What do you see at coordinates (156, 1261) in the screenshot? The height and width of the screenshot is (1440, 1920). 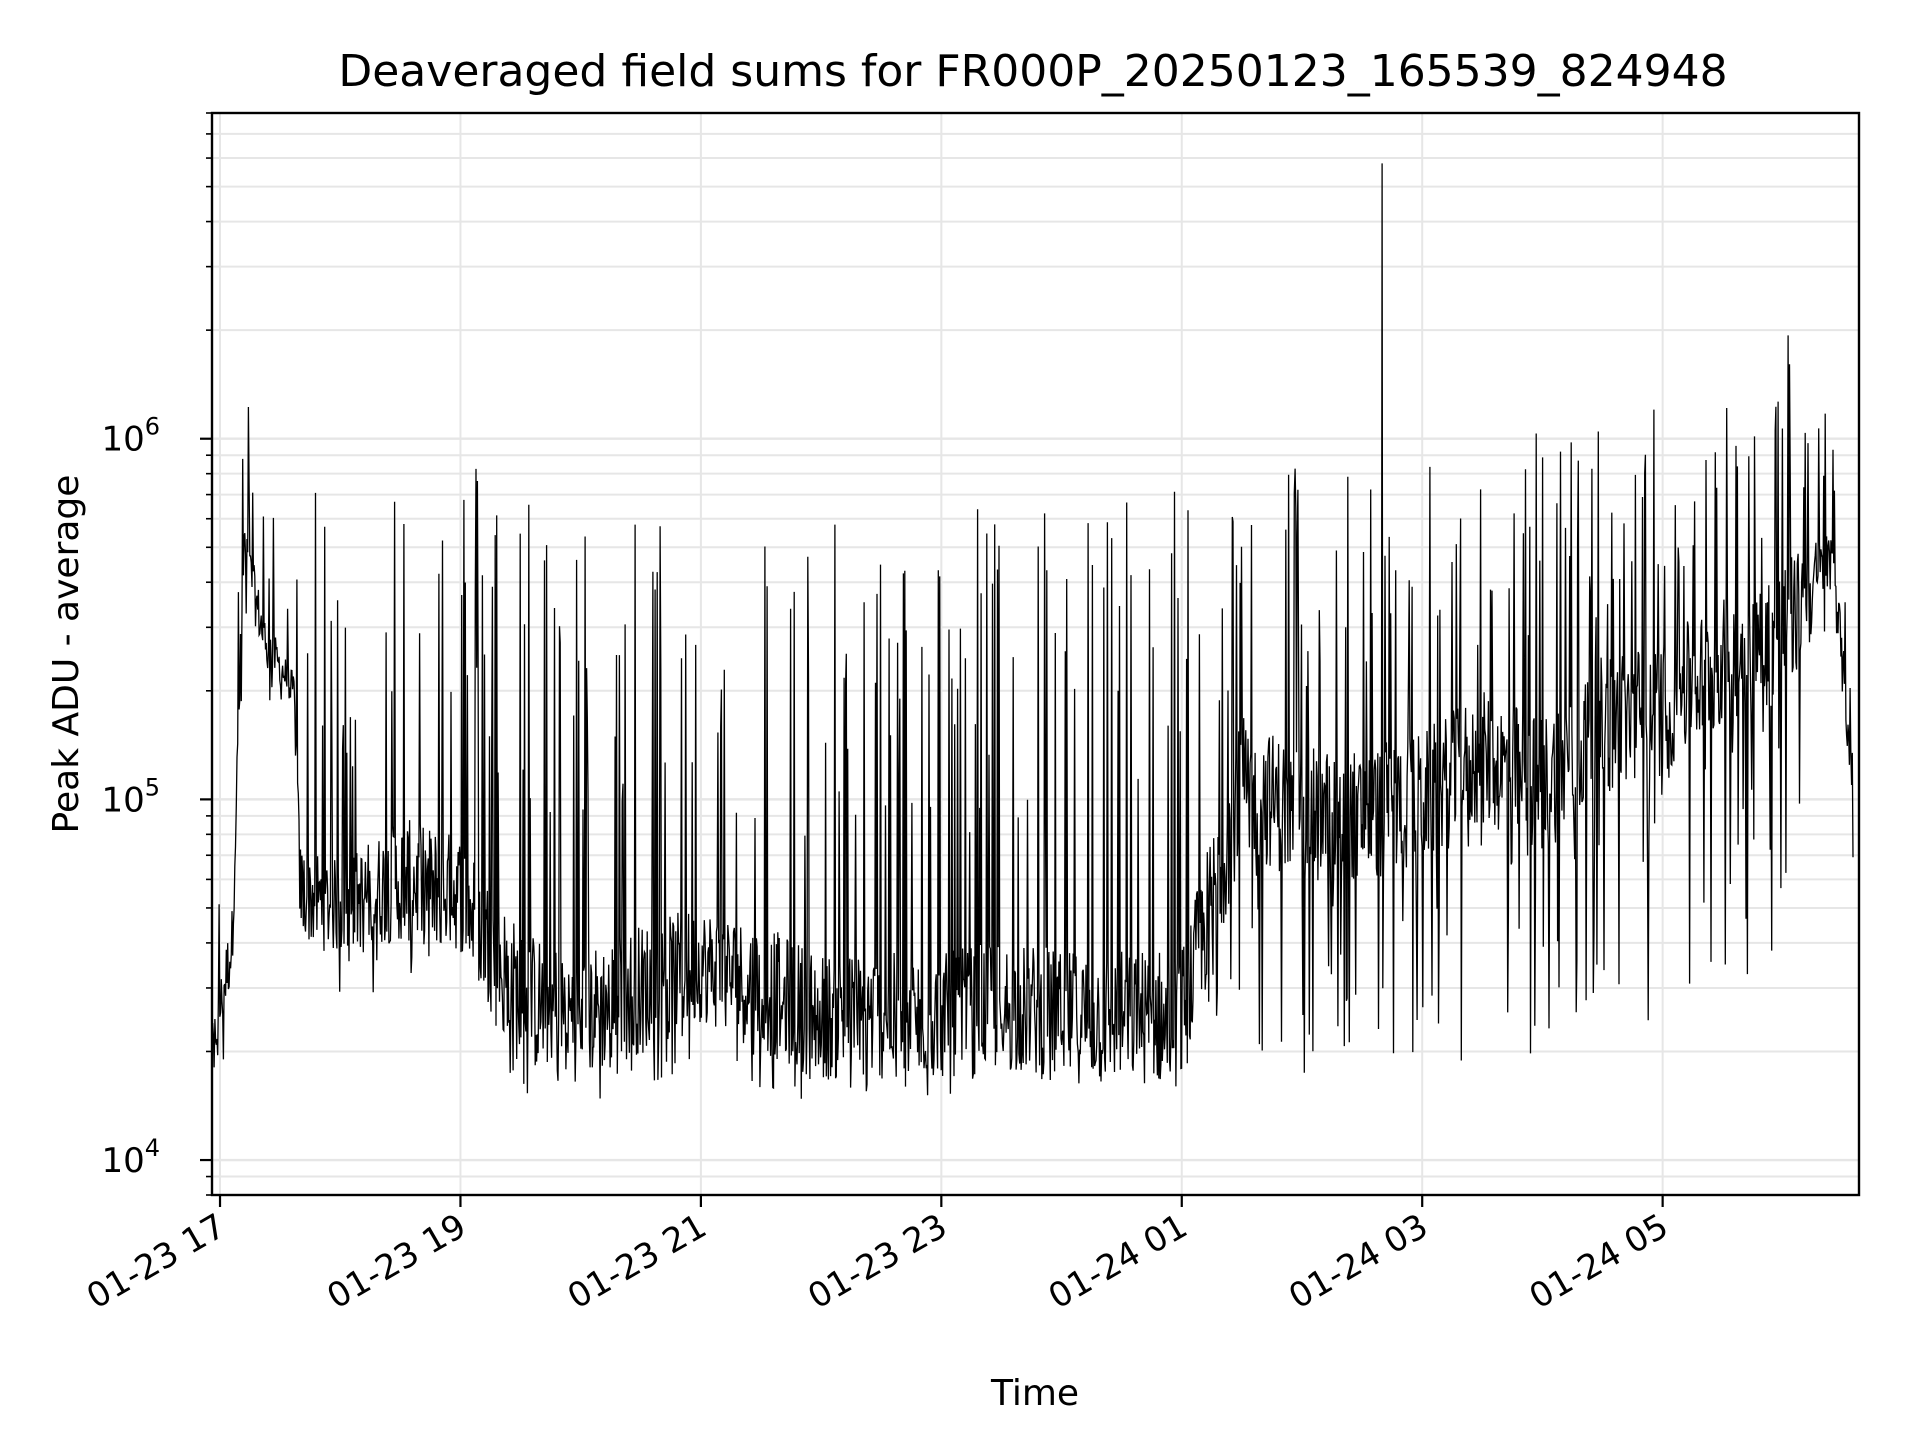 I see `x-tick-label: 01-23 17` at bounding box center [156, 1261].